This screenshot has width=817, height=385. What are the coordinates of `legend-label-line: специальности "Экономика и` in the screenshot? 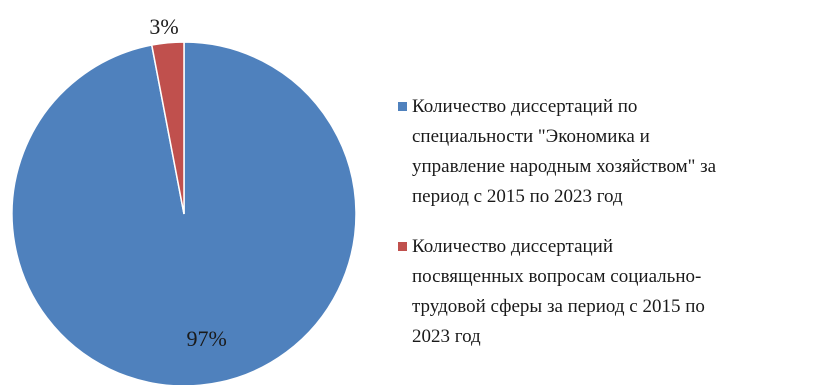 It's located at (531, 136).